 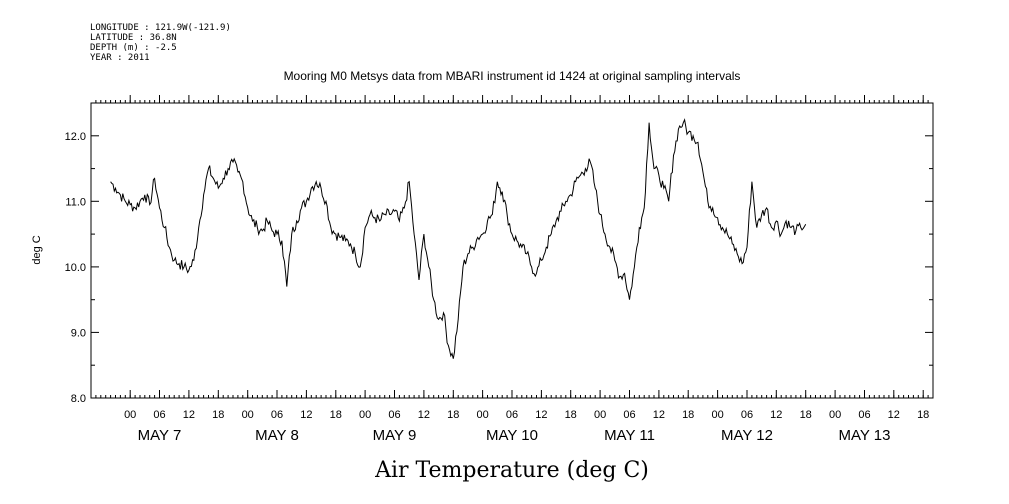 What do you see at coordinates (75, 268) in the screenshot?
I see `y-tick-label: 10.0` at bounding box center [75, 268].